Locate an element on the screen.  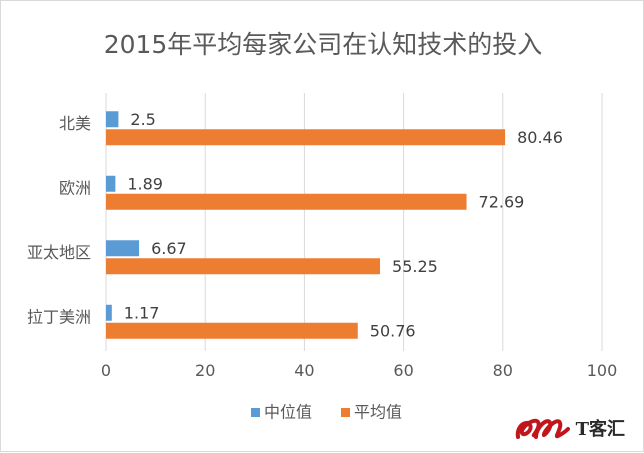
data-label: 72.69 is located at coordinates (502, 201).